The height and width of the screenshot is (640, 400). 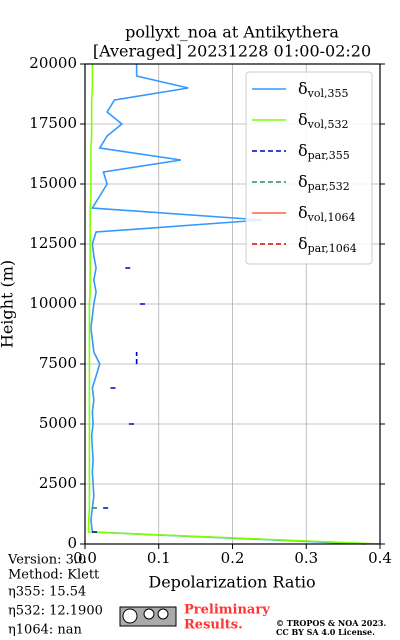 What do you see at coordinates (328, 93) in the screenshot?
I see `legend-subscript: vol,355` at bounding box center [328, 93].